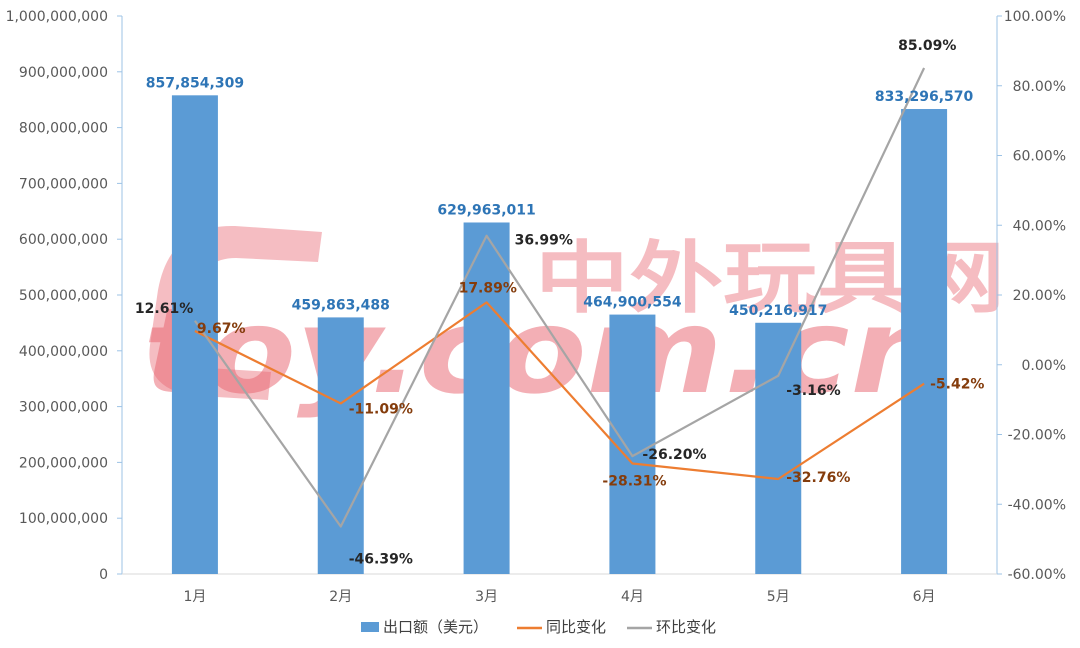 Image resolution: width=1080 pixels, height=648 pixels. What do you see at coordinates (1037, 575) in the screenshot?
I see `y-right-tick-label: -60.00%` at bounding box center [1037, 575].